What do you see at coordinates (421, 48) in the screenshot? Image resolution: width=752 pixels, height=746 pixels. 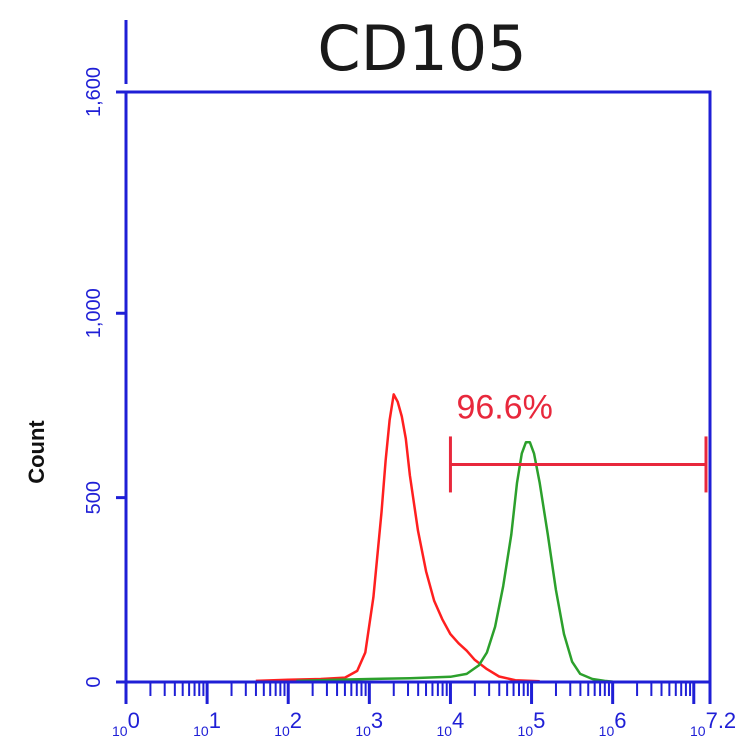 I see `chart-title: CD105` at bounding box center [421, 48].